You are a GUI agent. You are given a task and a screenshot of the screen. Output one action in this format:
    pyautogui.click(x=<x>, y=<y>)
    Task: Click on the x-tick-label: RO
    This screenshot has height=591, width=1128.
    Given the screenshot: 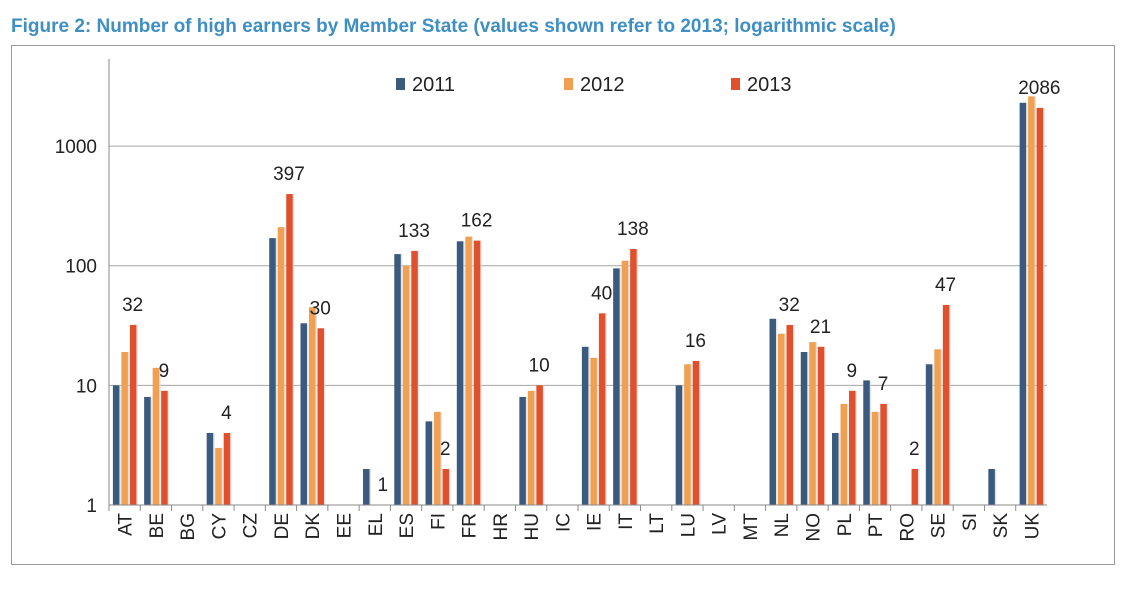 What is the action you would take?
    pyautogui.click(x=907, y=527)
    